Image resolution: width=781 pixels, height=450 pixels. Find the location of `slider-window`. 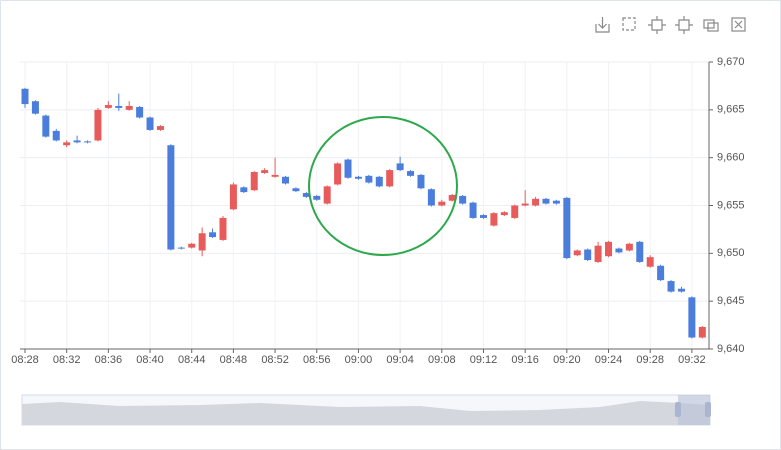

slider-window is located at coordinates (694, 410).